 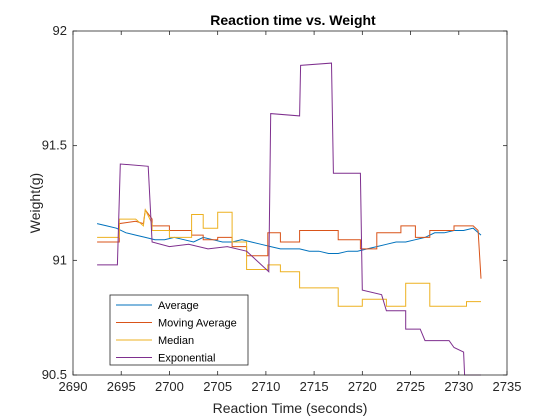 I want to click on legend-label: Moving Average, so click(x=197, y=324).